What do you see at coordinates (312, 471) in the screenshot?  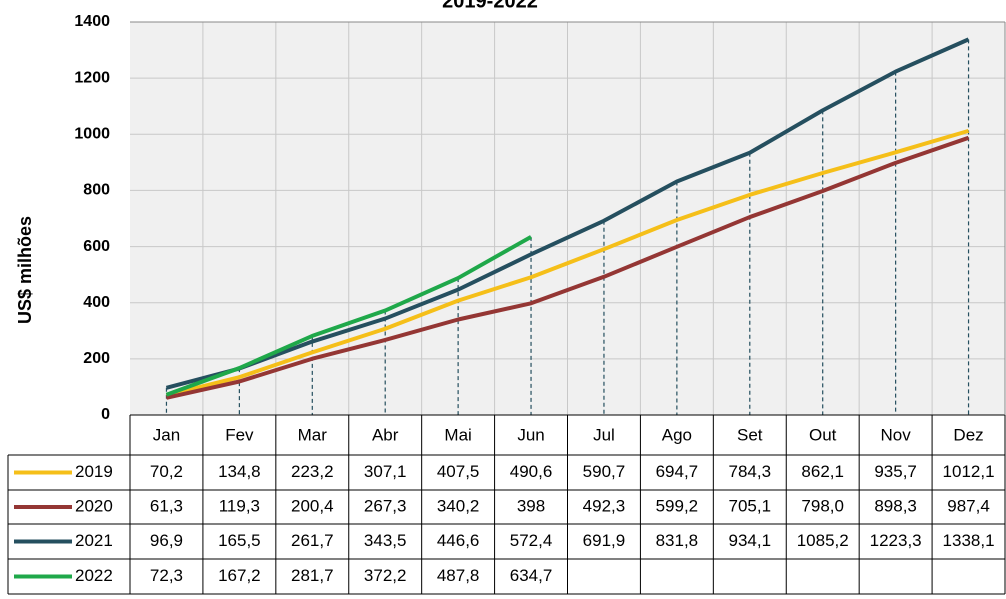 I see `table-value: 223,2` at bounding box center [312, 471].